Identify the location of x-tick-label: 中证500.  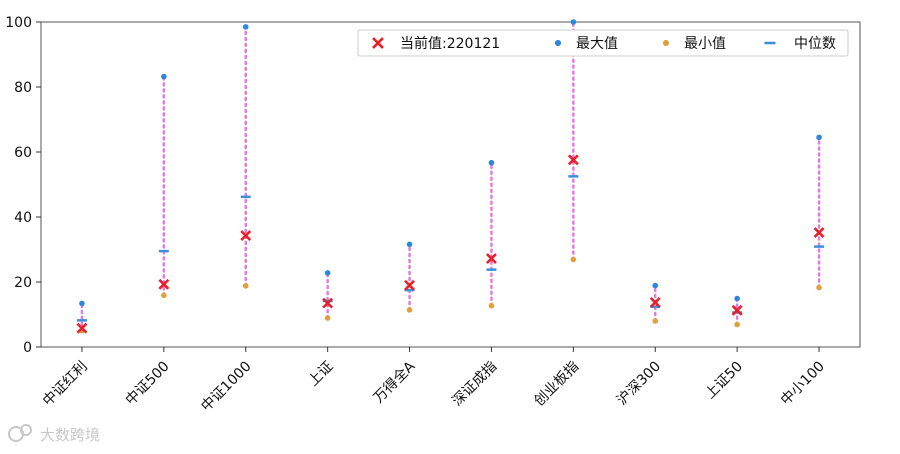
(148, 384).